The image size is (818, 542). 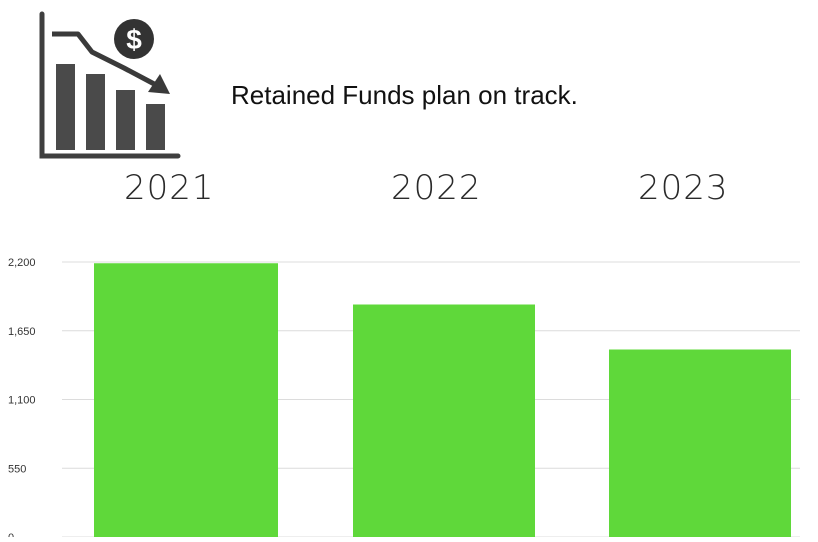 I want to click on declining-chart-logo: $, so click(x=105, y=88).